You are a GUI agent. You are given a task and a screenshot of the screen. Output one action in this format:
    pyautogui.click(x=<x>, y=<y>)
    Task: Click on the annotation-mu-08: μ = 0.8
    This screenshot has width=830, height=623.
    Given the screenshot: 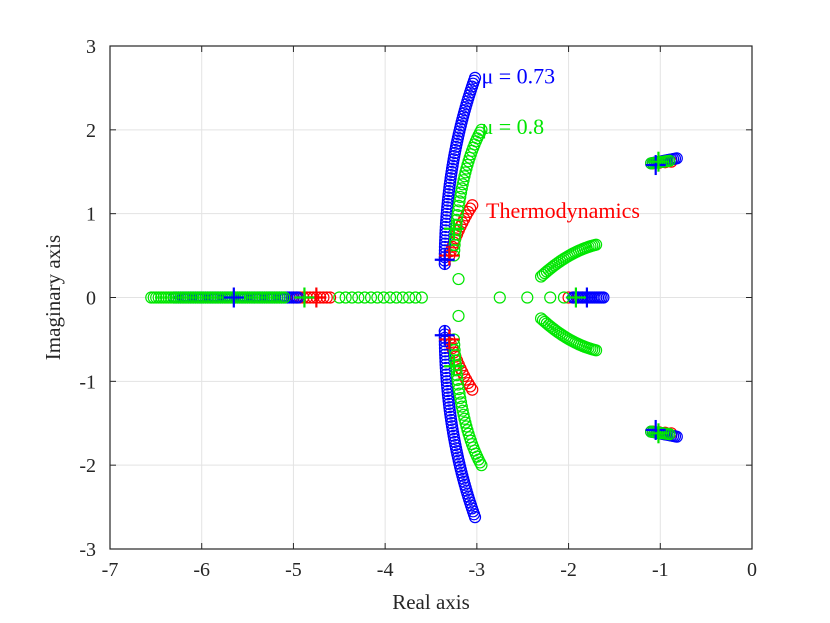 What is the action you would take?
    pyautogui.click(x=512, y=126)
    